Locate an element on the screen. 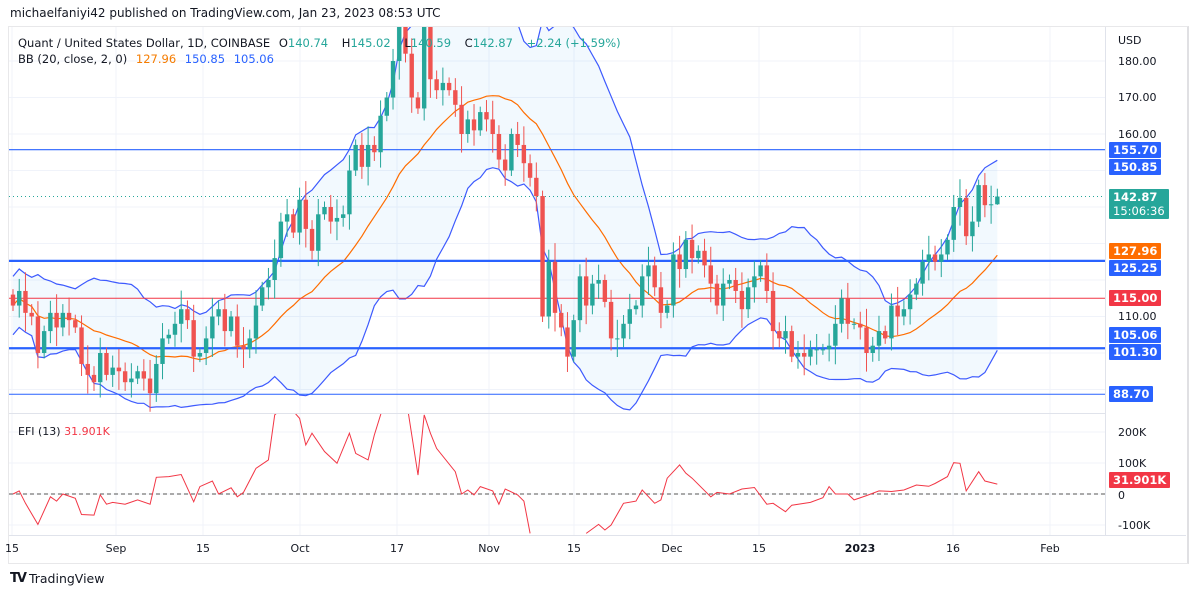 The width and height of the screenshot is (1194, 597). bb-lower-value: 105.06 is located at coordinates (253, 59).